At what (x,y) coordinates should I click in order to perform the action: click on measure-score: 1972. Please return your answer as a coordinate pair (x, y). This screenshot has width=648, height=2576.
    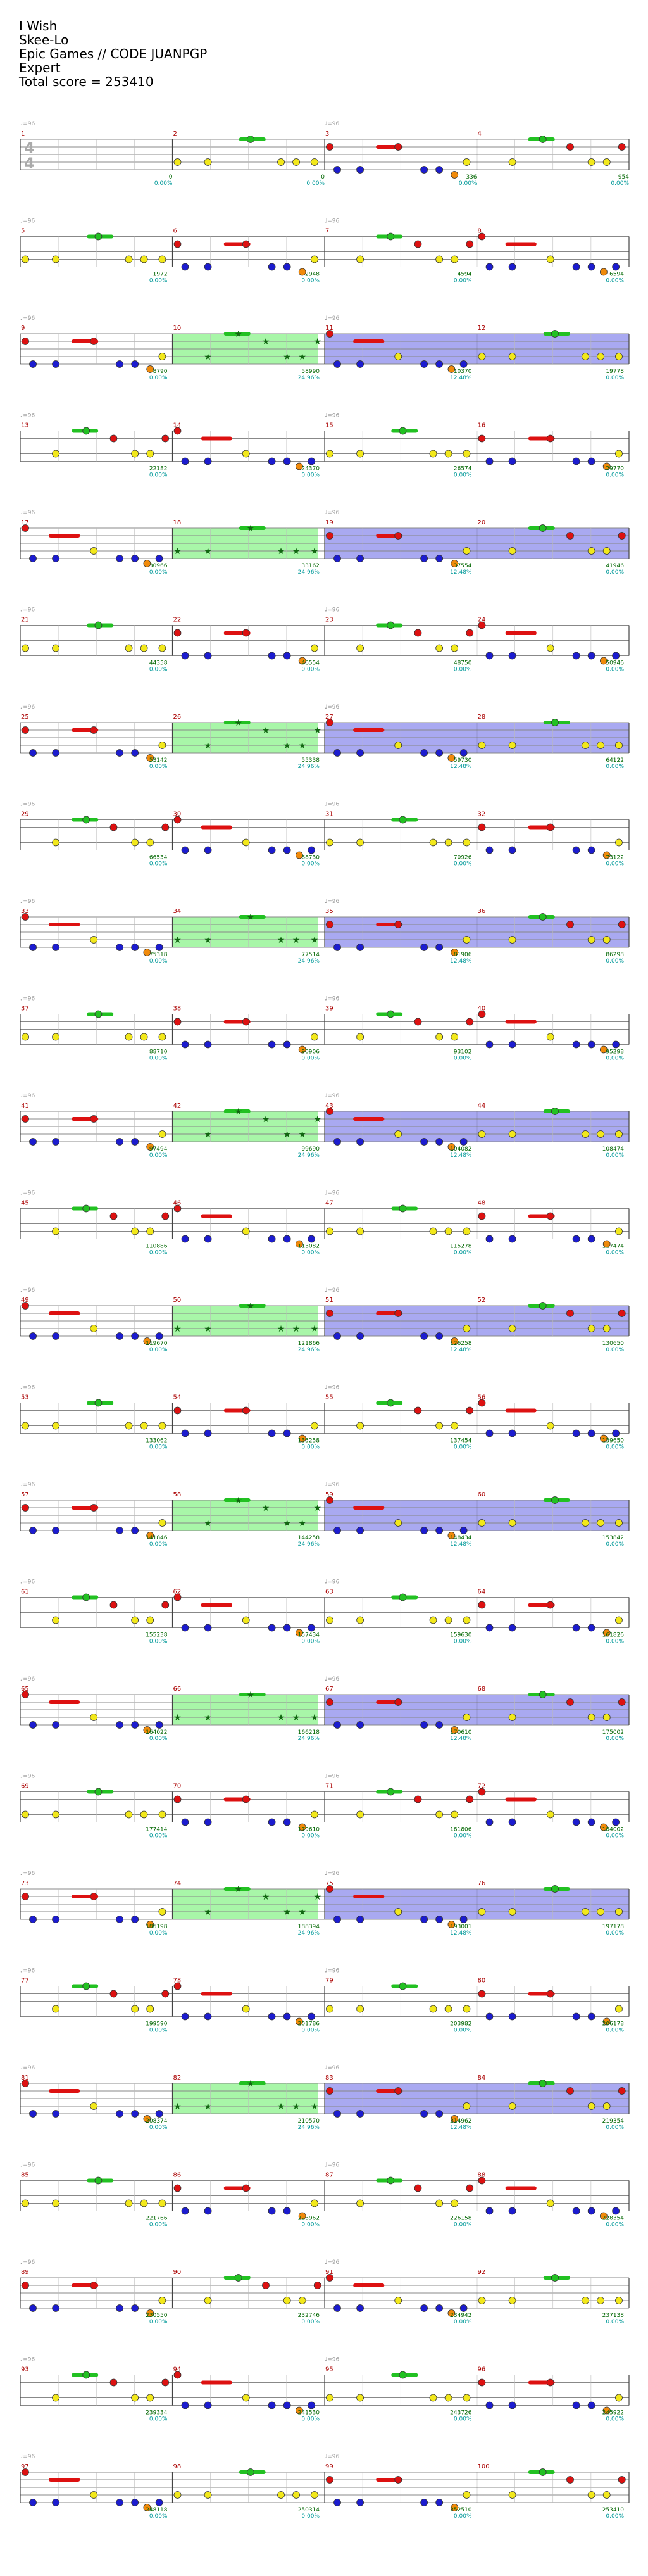
    Looking at the image, I should click on (160, 275).